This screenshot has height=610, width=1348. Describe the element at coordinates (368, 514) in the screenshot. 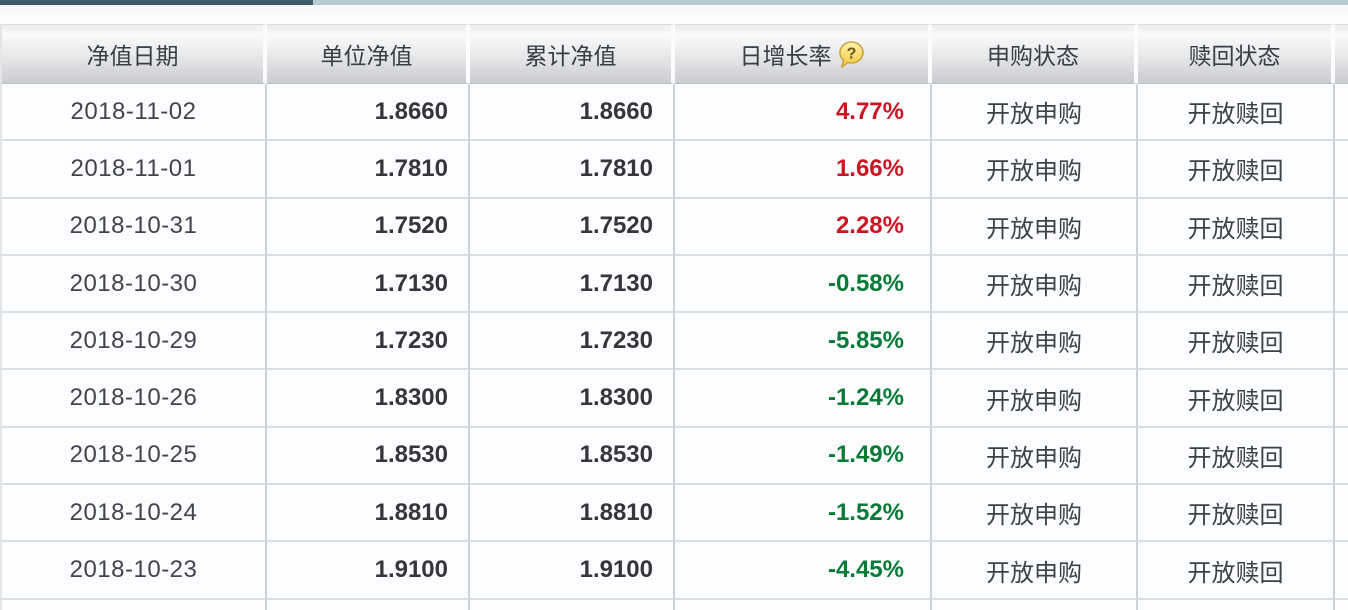

I see `unit-nav-cell: 1.8810` at that location.